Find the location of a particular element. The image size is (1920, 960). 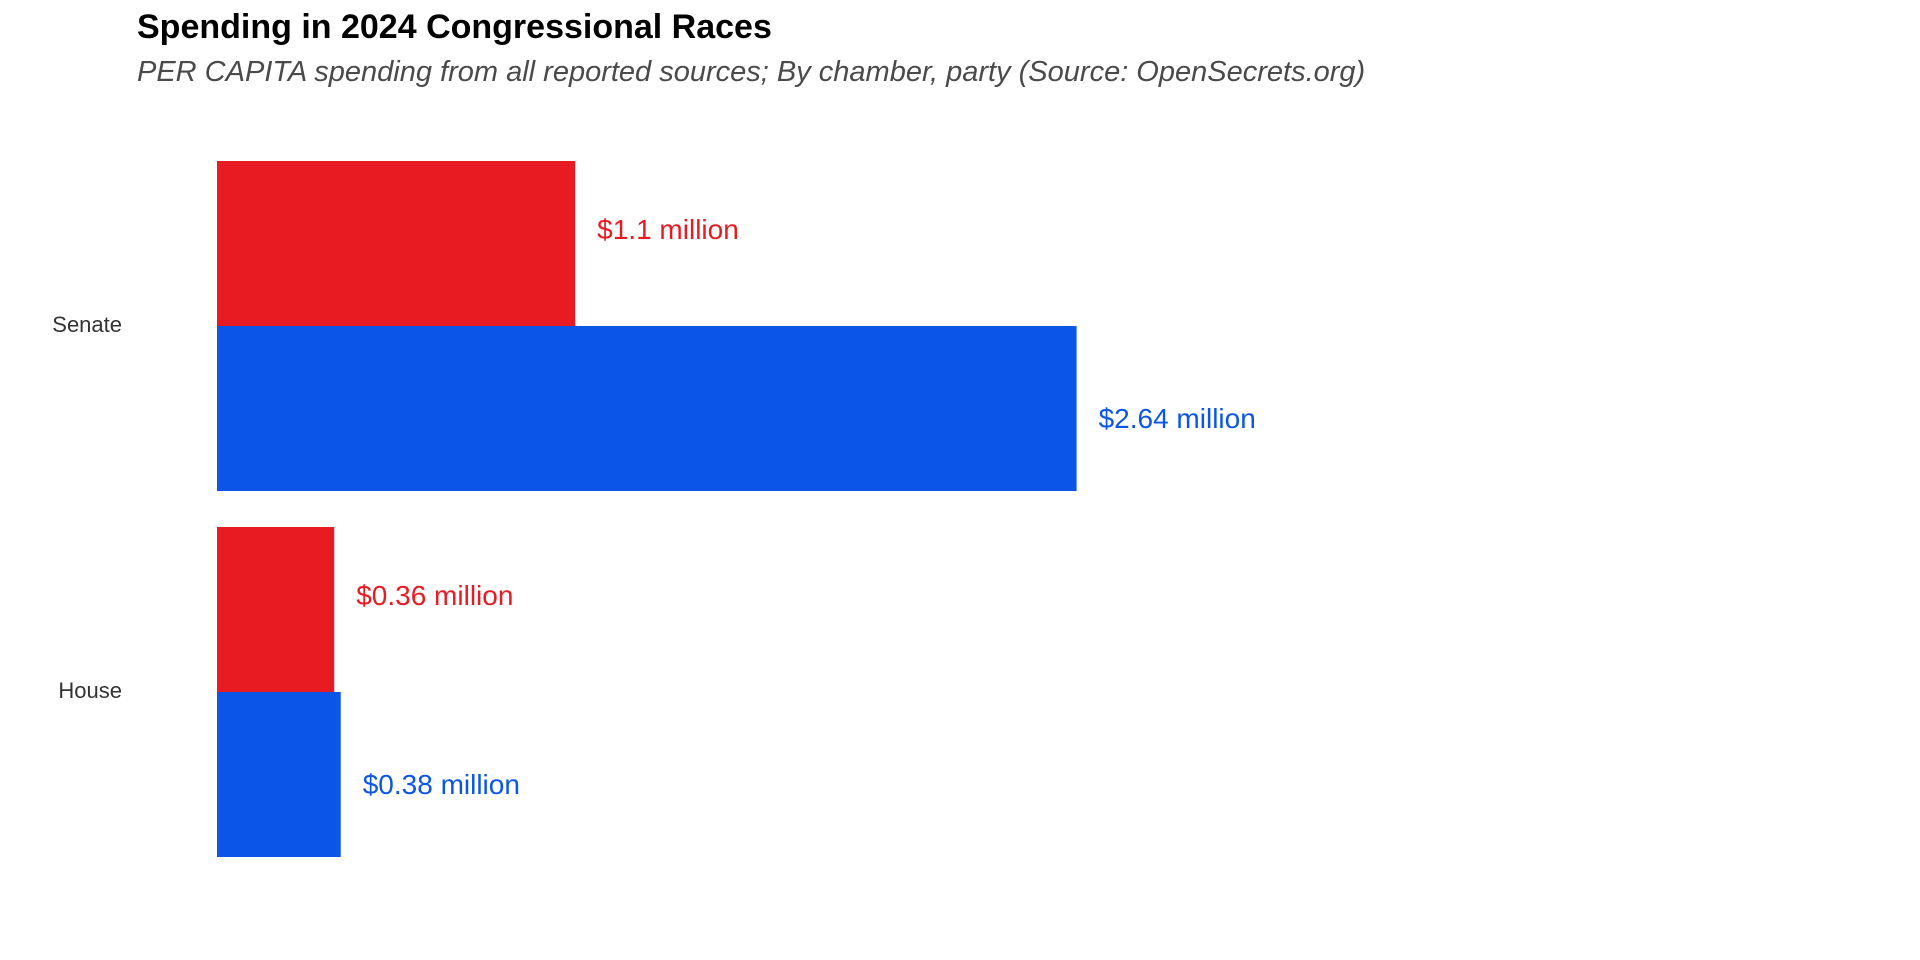

value-label-senate-1: $2.64 million is located at coordinates (1177, 418).